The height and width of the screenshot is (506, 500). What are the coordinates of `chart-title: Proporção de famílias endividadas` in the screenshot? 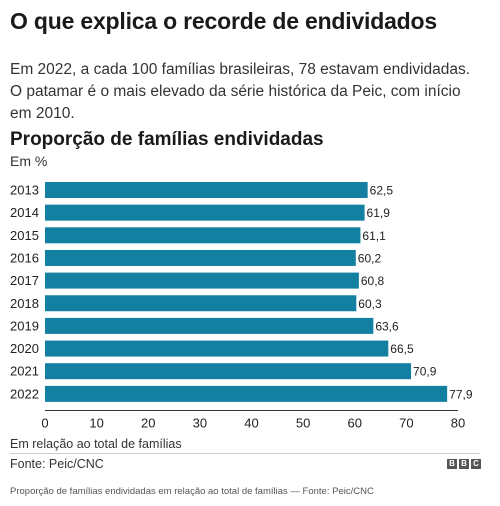 It's located at (167, 139).